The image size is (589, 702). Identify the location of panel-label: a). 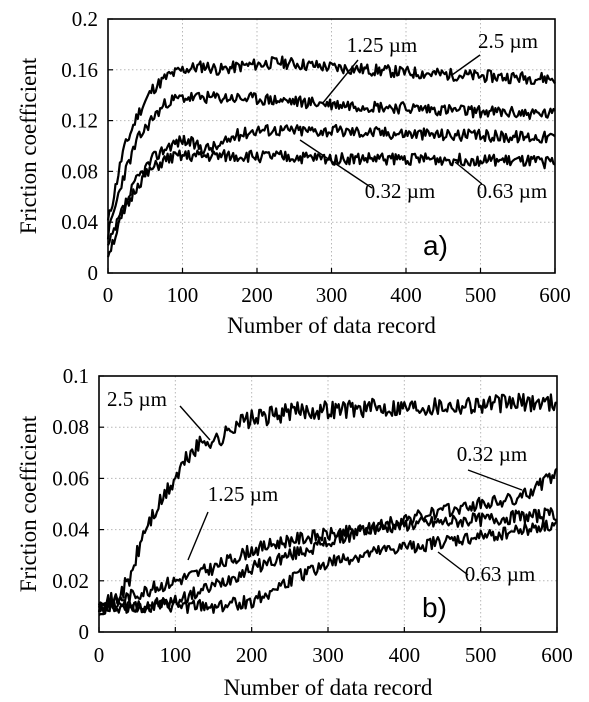
(435, 245).